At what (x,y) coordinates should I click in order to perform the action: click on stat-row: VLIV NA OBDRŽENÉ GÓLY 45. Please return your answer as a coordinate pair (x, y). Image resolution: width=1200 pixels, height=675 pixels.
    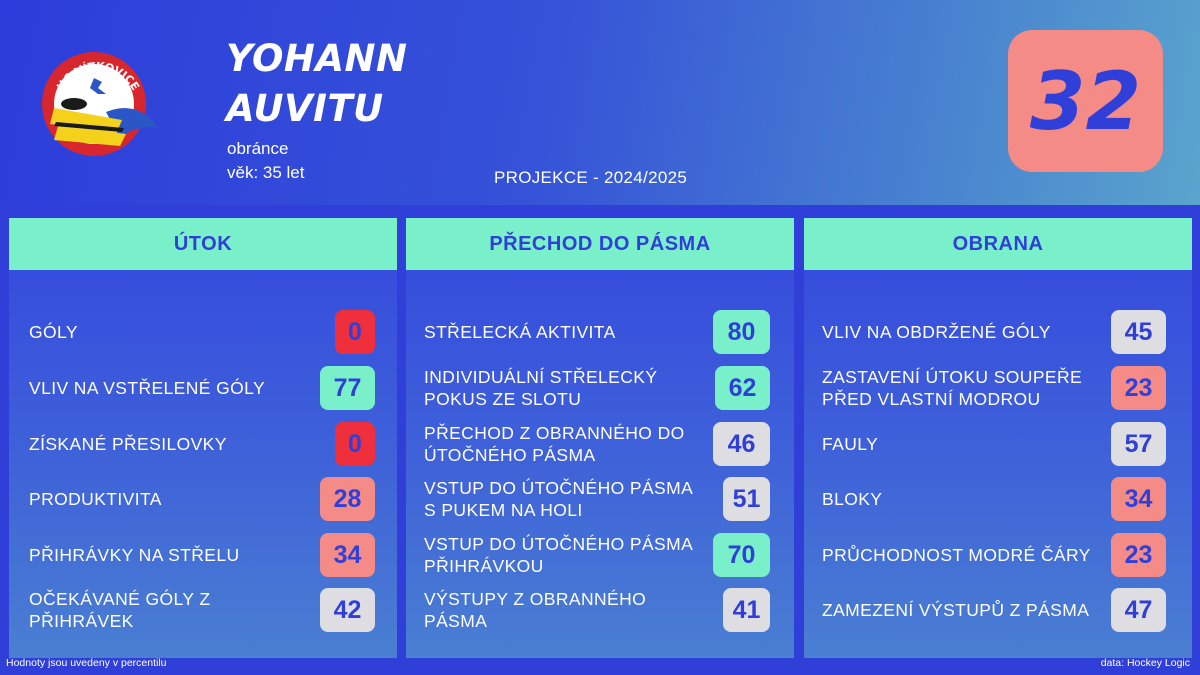
    Looking at the image, I should click on (998, 332).